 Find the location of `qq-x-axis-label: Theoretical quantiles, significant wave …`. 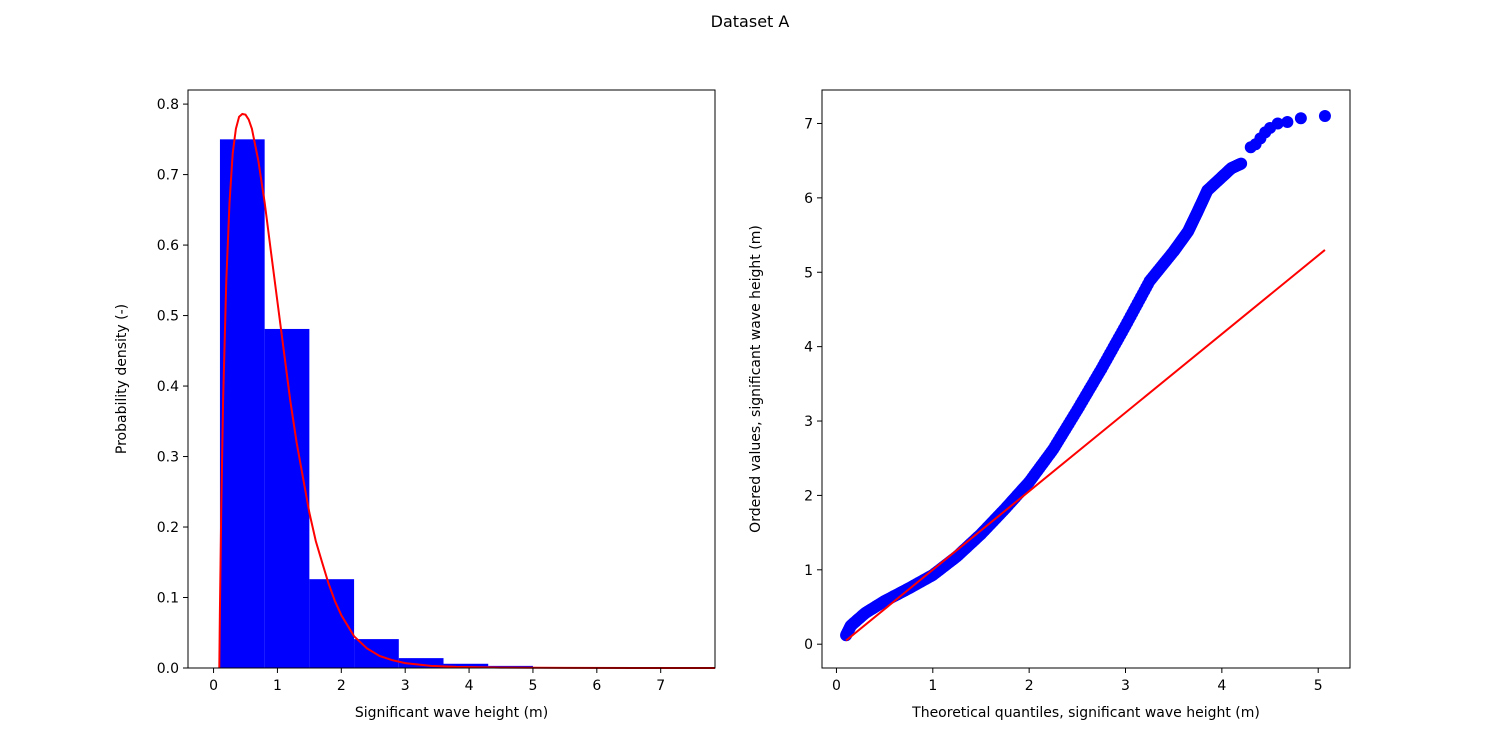

qq-x-axis-label: Theoretical quantiles, significant wave … is located at coordinates (1085, 713).